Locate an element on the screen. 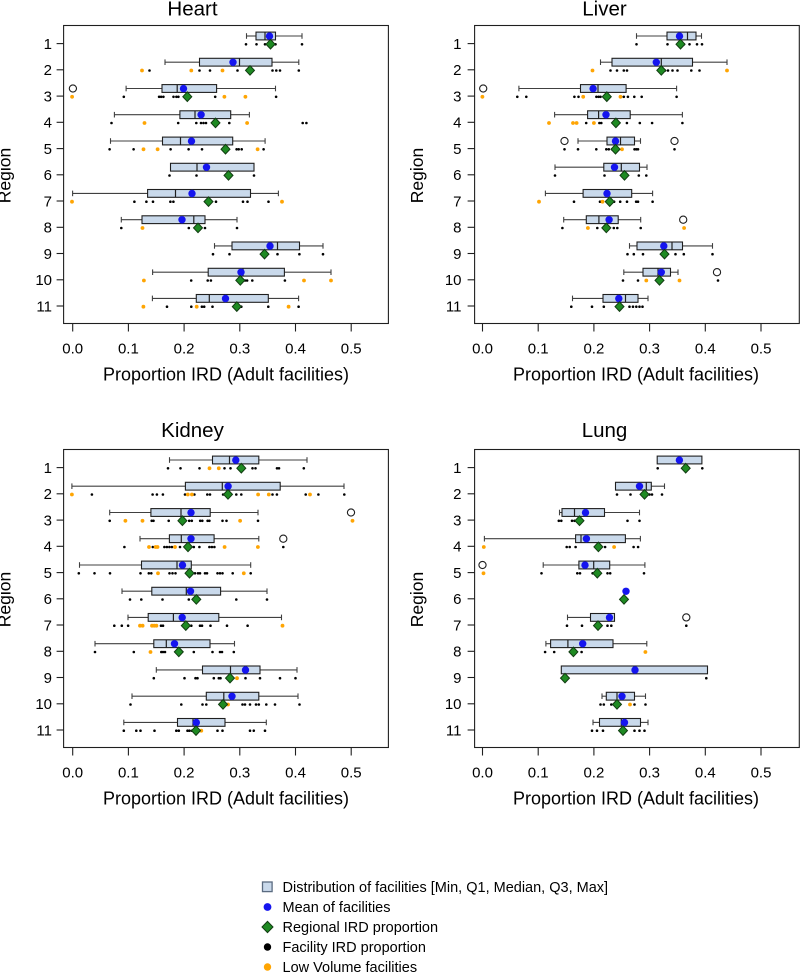 This screenshot has height=975, width=800. svg-text: Low Volume facilities is located at coordinates (350, 967).